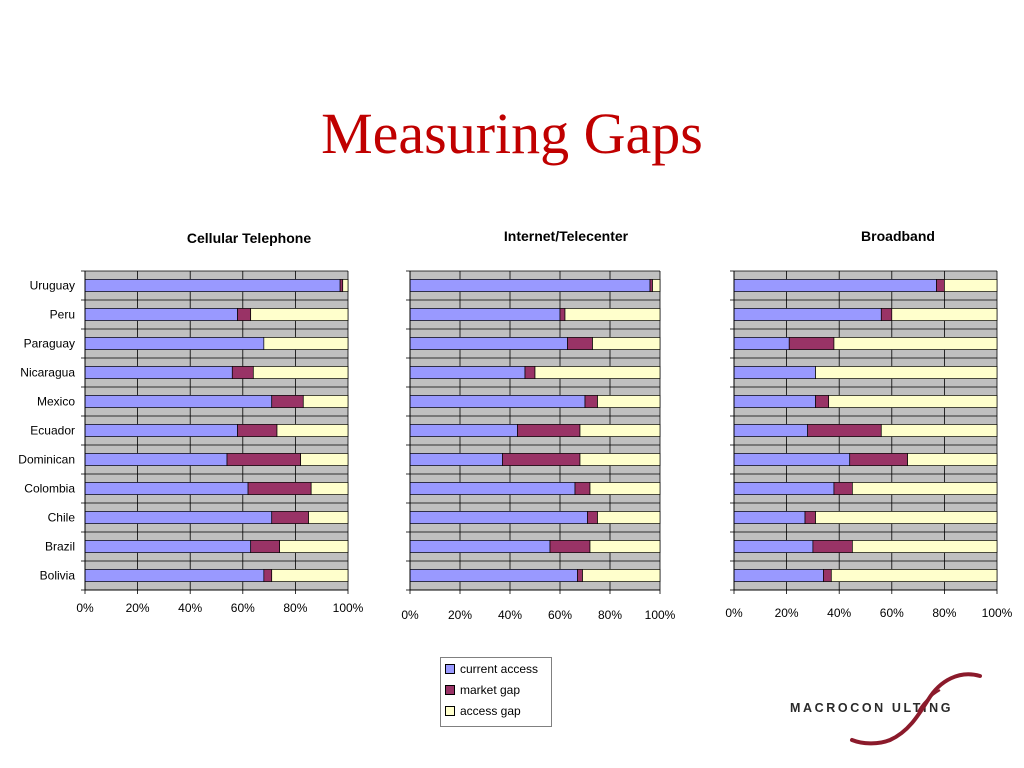  Describe the element at coordinates (872, 708) in the screenshot. I see `logo-text: MACROCON ULTING` at that location.